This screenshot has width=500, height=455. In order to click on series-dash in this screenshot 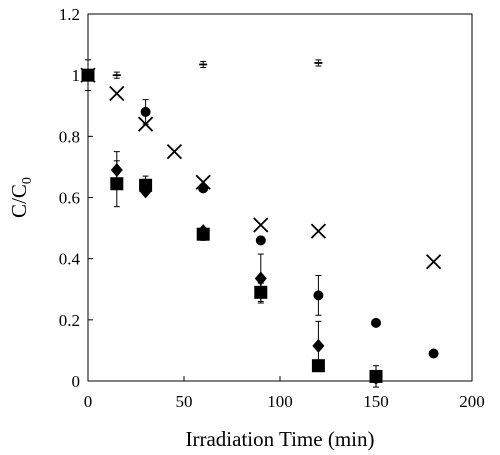, I will do `click(203, 69)`.